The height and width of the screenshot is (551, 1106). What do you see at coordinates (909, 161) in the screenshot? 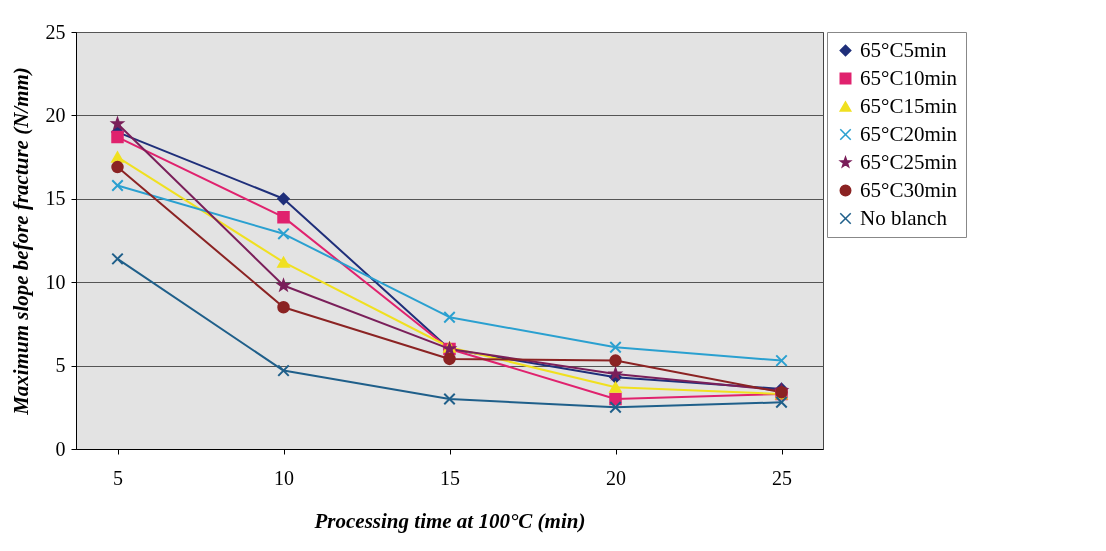
I see `legend-label: 65°C25min` at bounding box center [909, 161].